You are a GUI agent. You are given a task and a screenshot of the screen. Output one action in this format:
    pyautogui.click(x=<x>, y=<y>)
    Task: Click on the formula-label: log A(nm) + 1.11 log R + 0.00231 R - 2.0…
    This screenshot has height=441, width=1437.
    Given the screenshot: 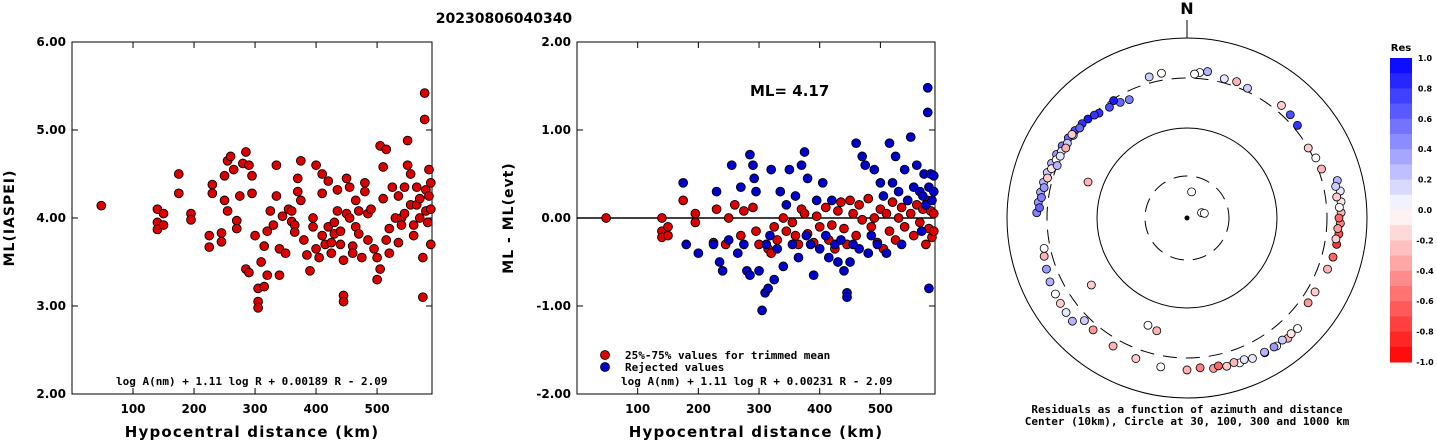 What is the action you would take?
    pyautogui.click(x=757, y=381)
    